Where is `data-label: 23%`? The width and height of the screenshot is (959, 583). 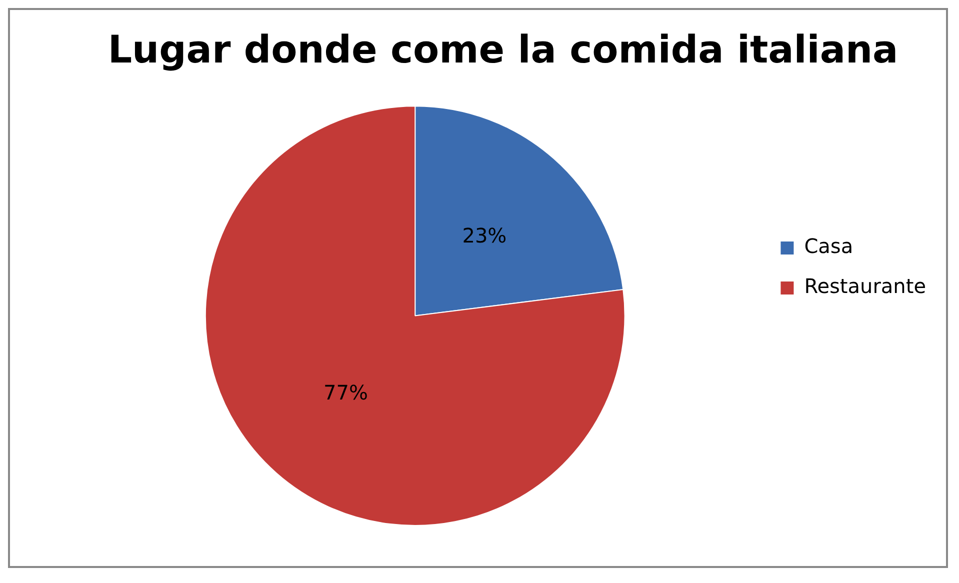
data-label: 23% is located at coordinates (484, 235).